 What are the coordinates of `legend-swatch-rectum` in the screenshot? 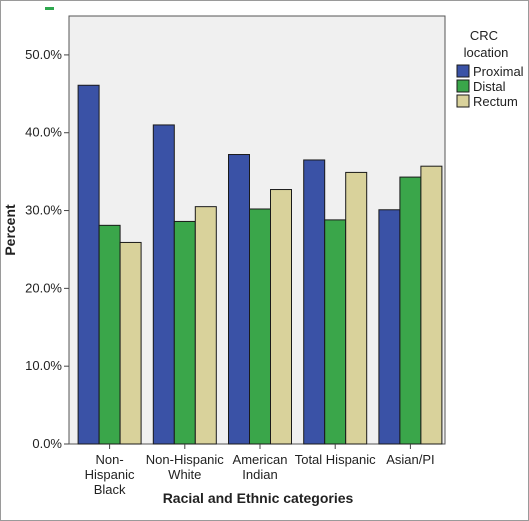 It's located at (463, 101).